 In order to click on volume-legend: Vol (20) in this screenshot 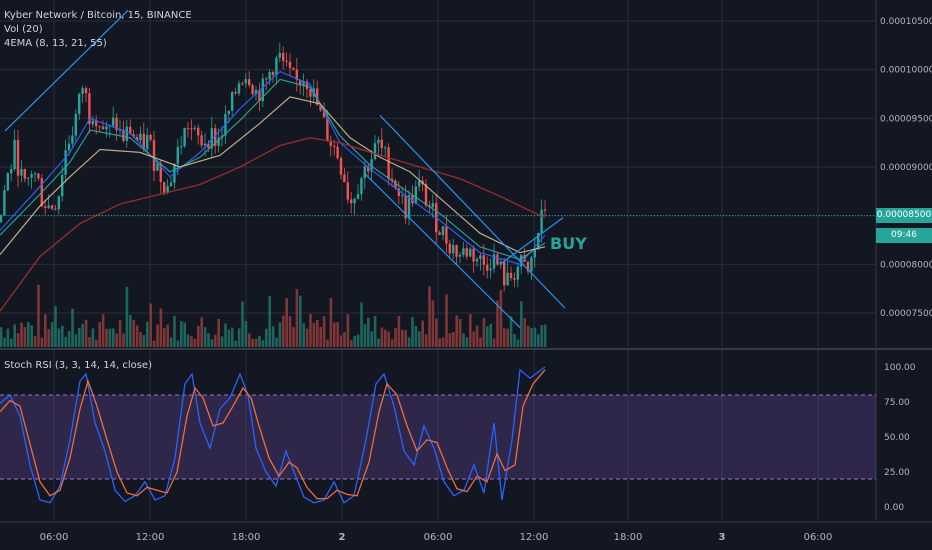, I will do `click(23, 29)`.